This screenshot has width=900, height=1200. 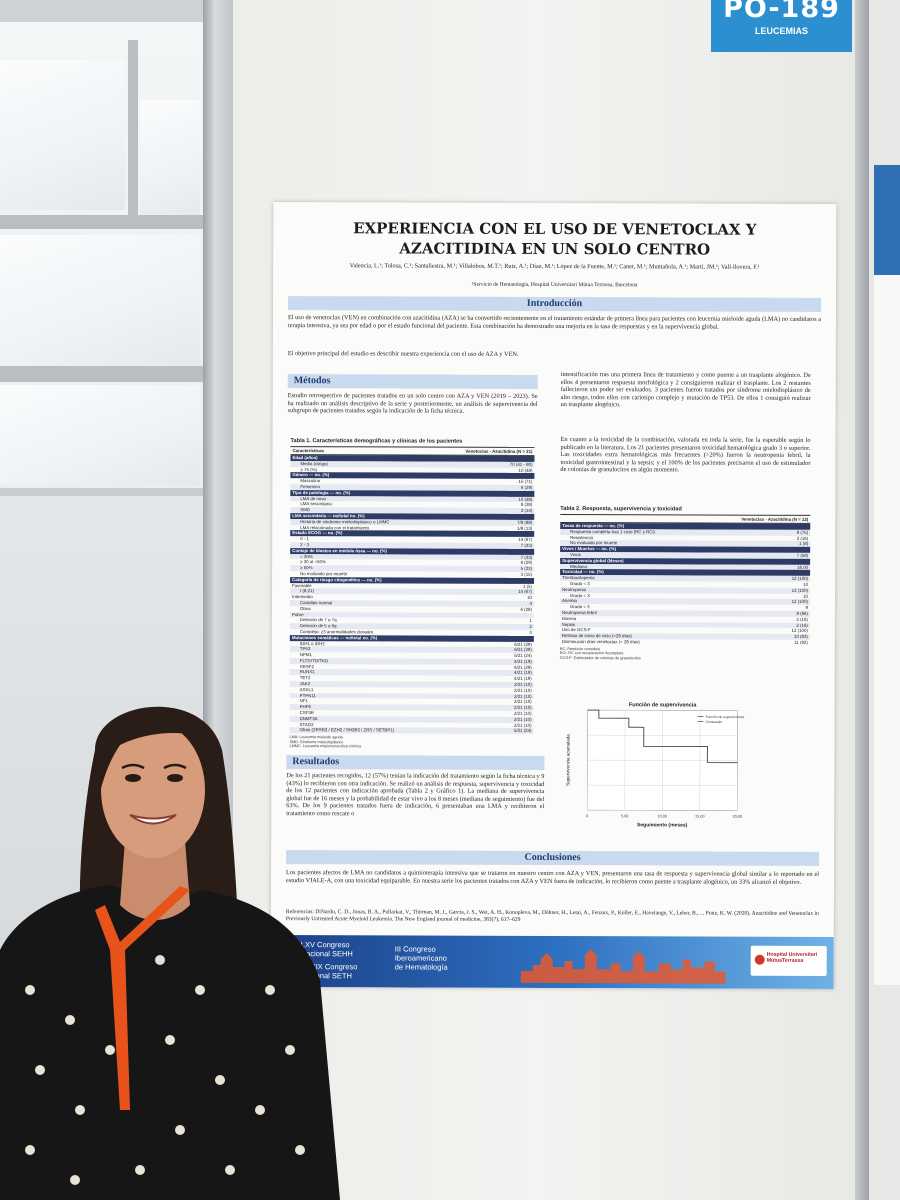 What do you see at coordinates (421, 967) in the screenshot?
I see `congress-ibero-line3: de Hematología` at bounding box center [421, 967].